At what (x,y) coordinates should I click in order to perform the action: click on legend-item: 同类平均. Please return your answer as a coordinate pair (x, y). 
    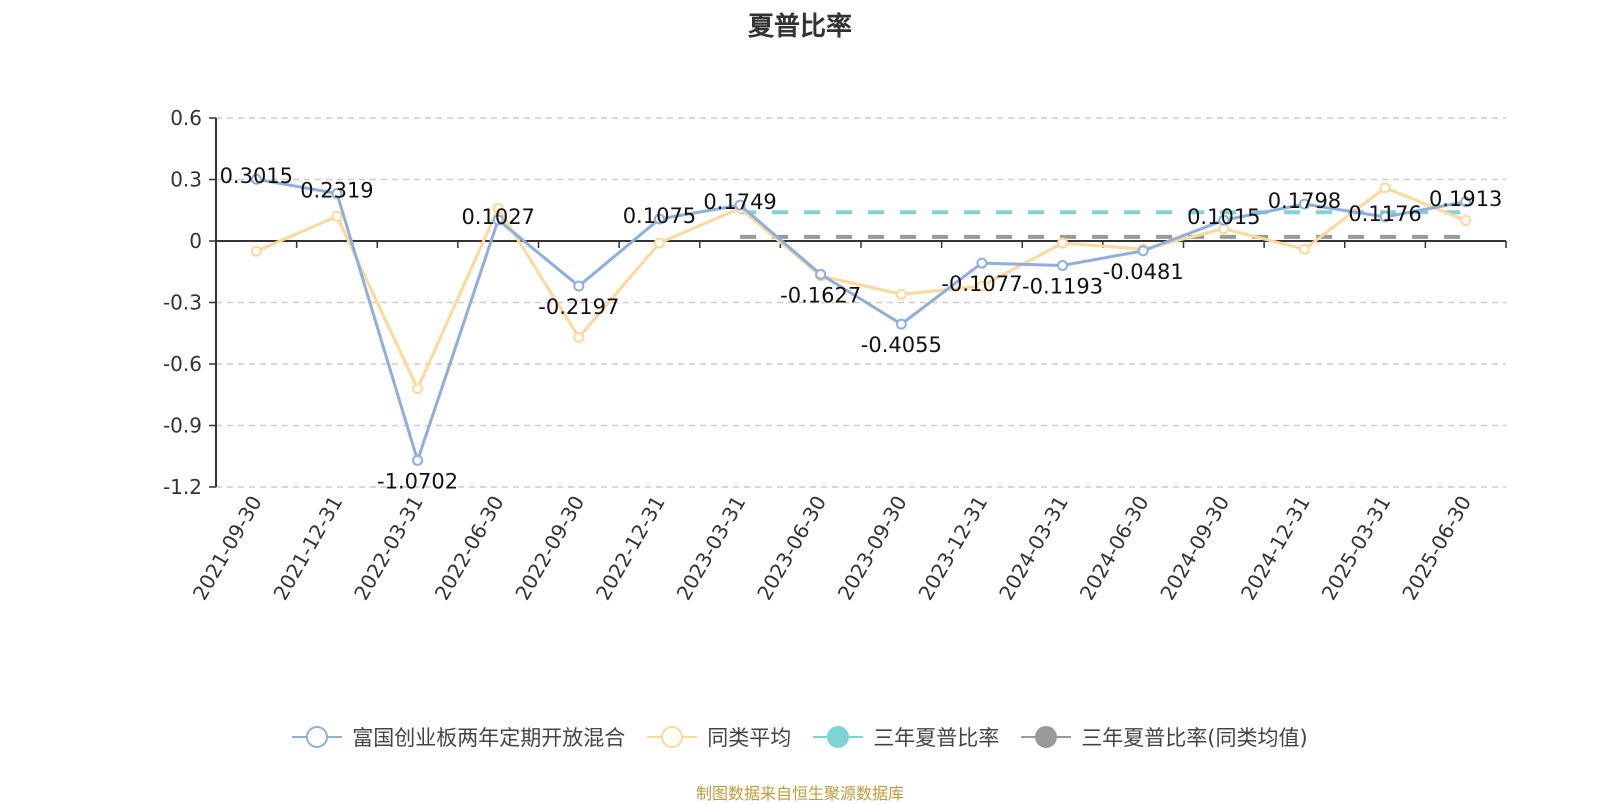
    Looking at the image, I should click on (719, 737).